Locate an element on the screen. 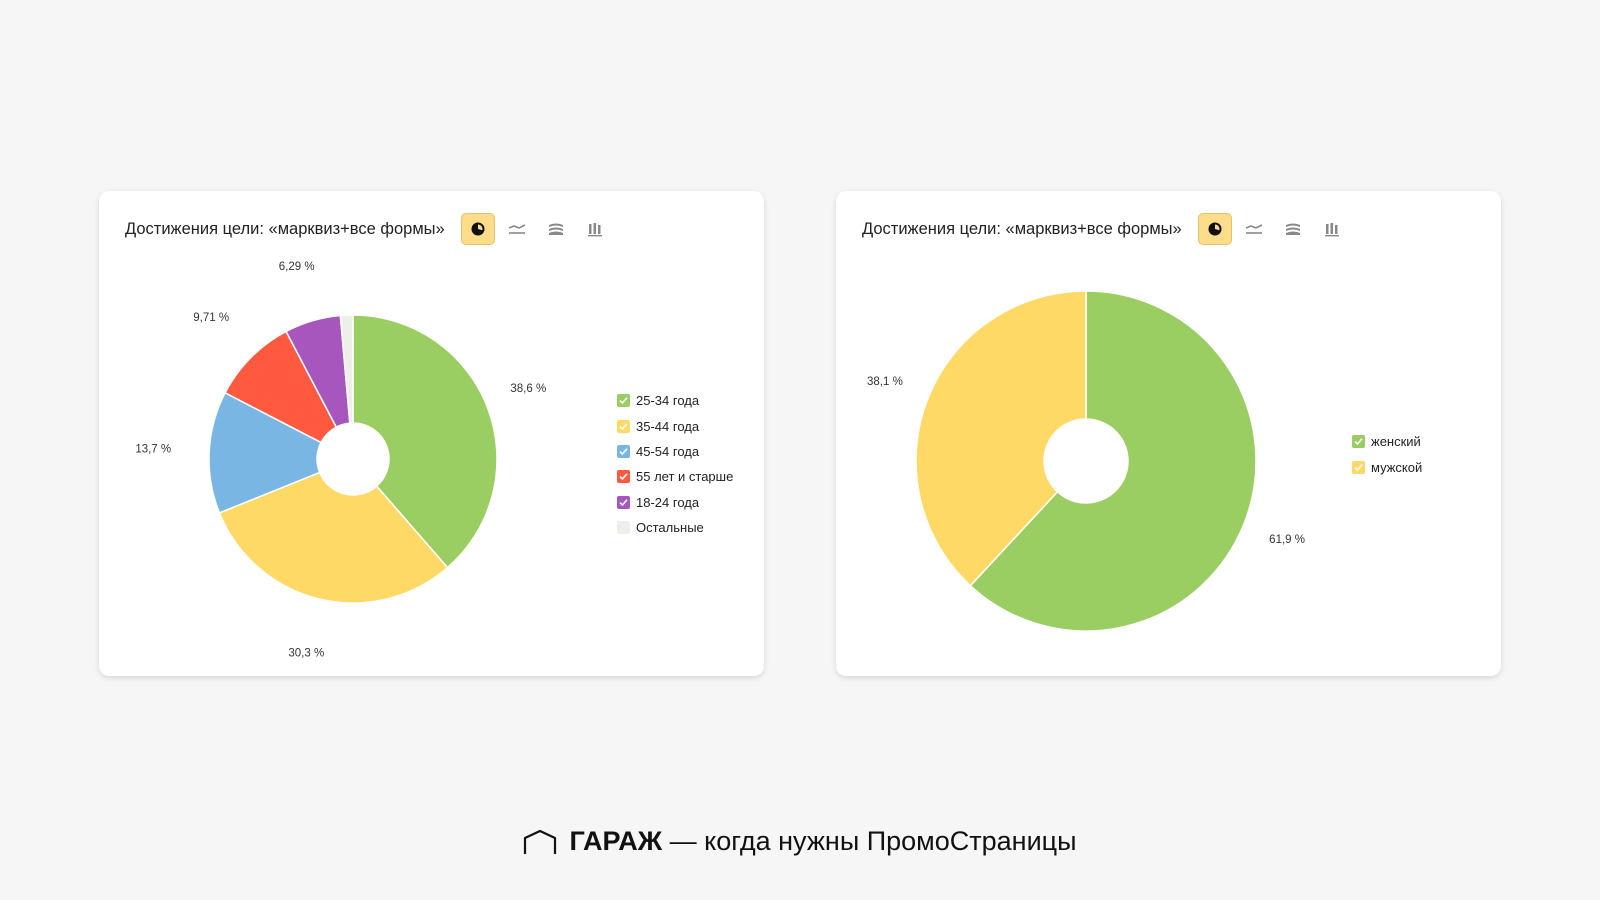  legend-item: мужской is located at coordinates (1387, 466).